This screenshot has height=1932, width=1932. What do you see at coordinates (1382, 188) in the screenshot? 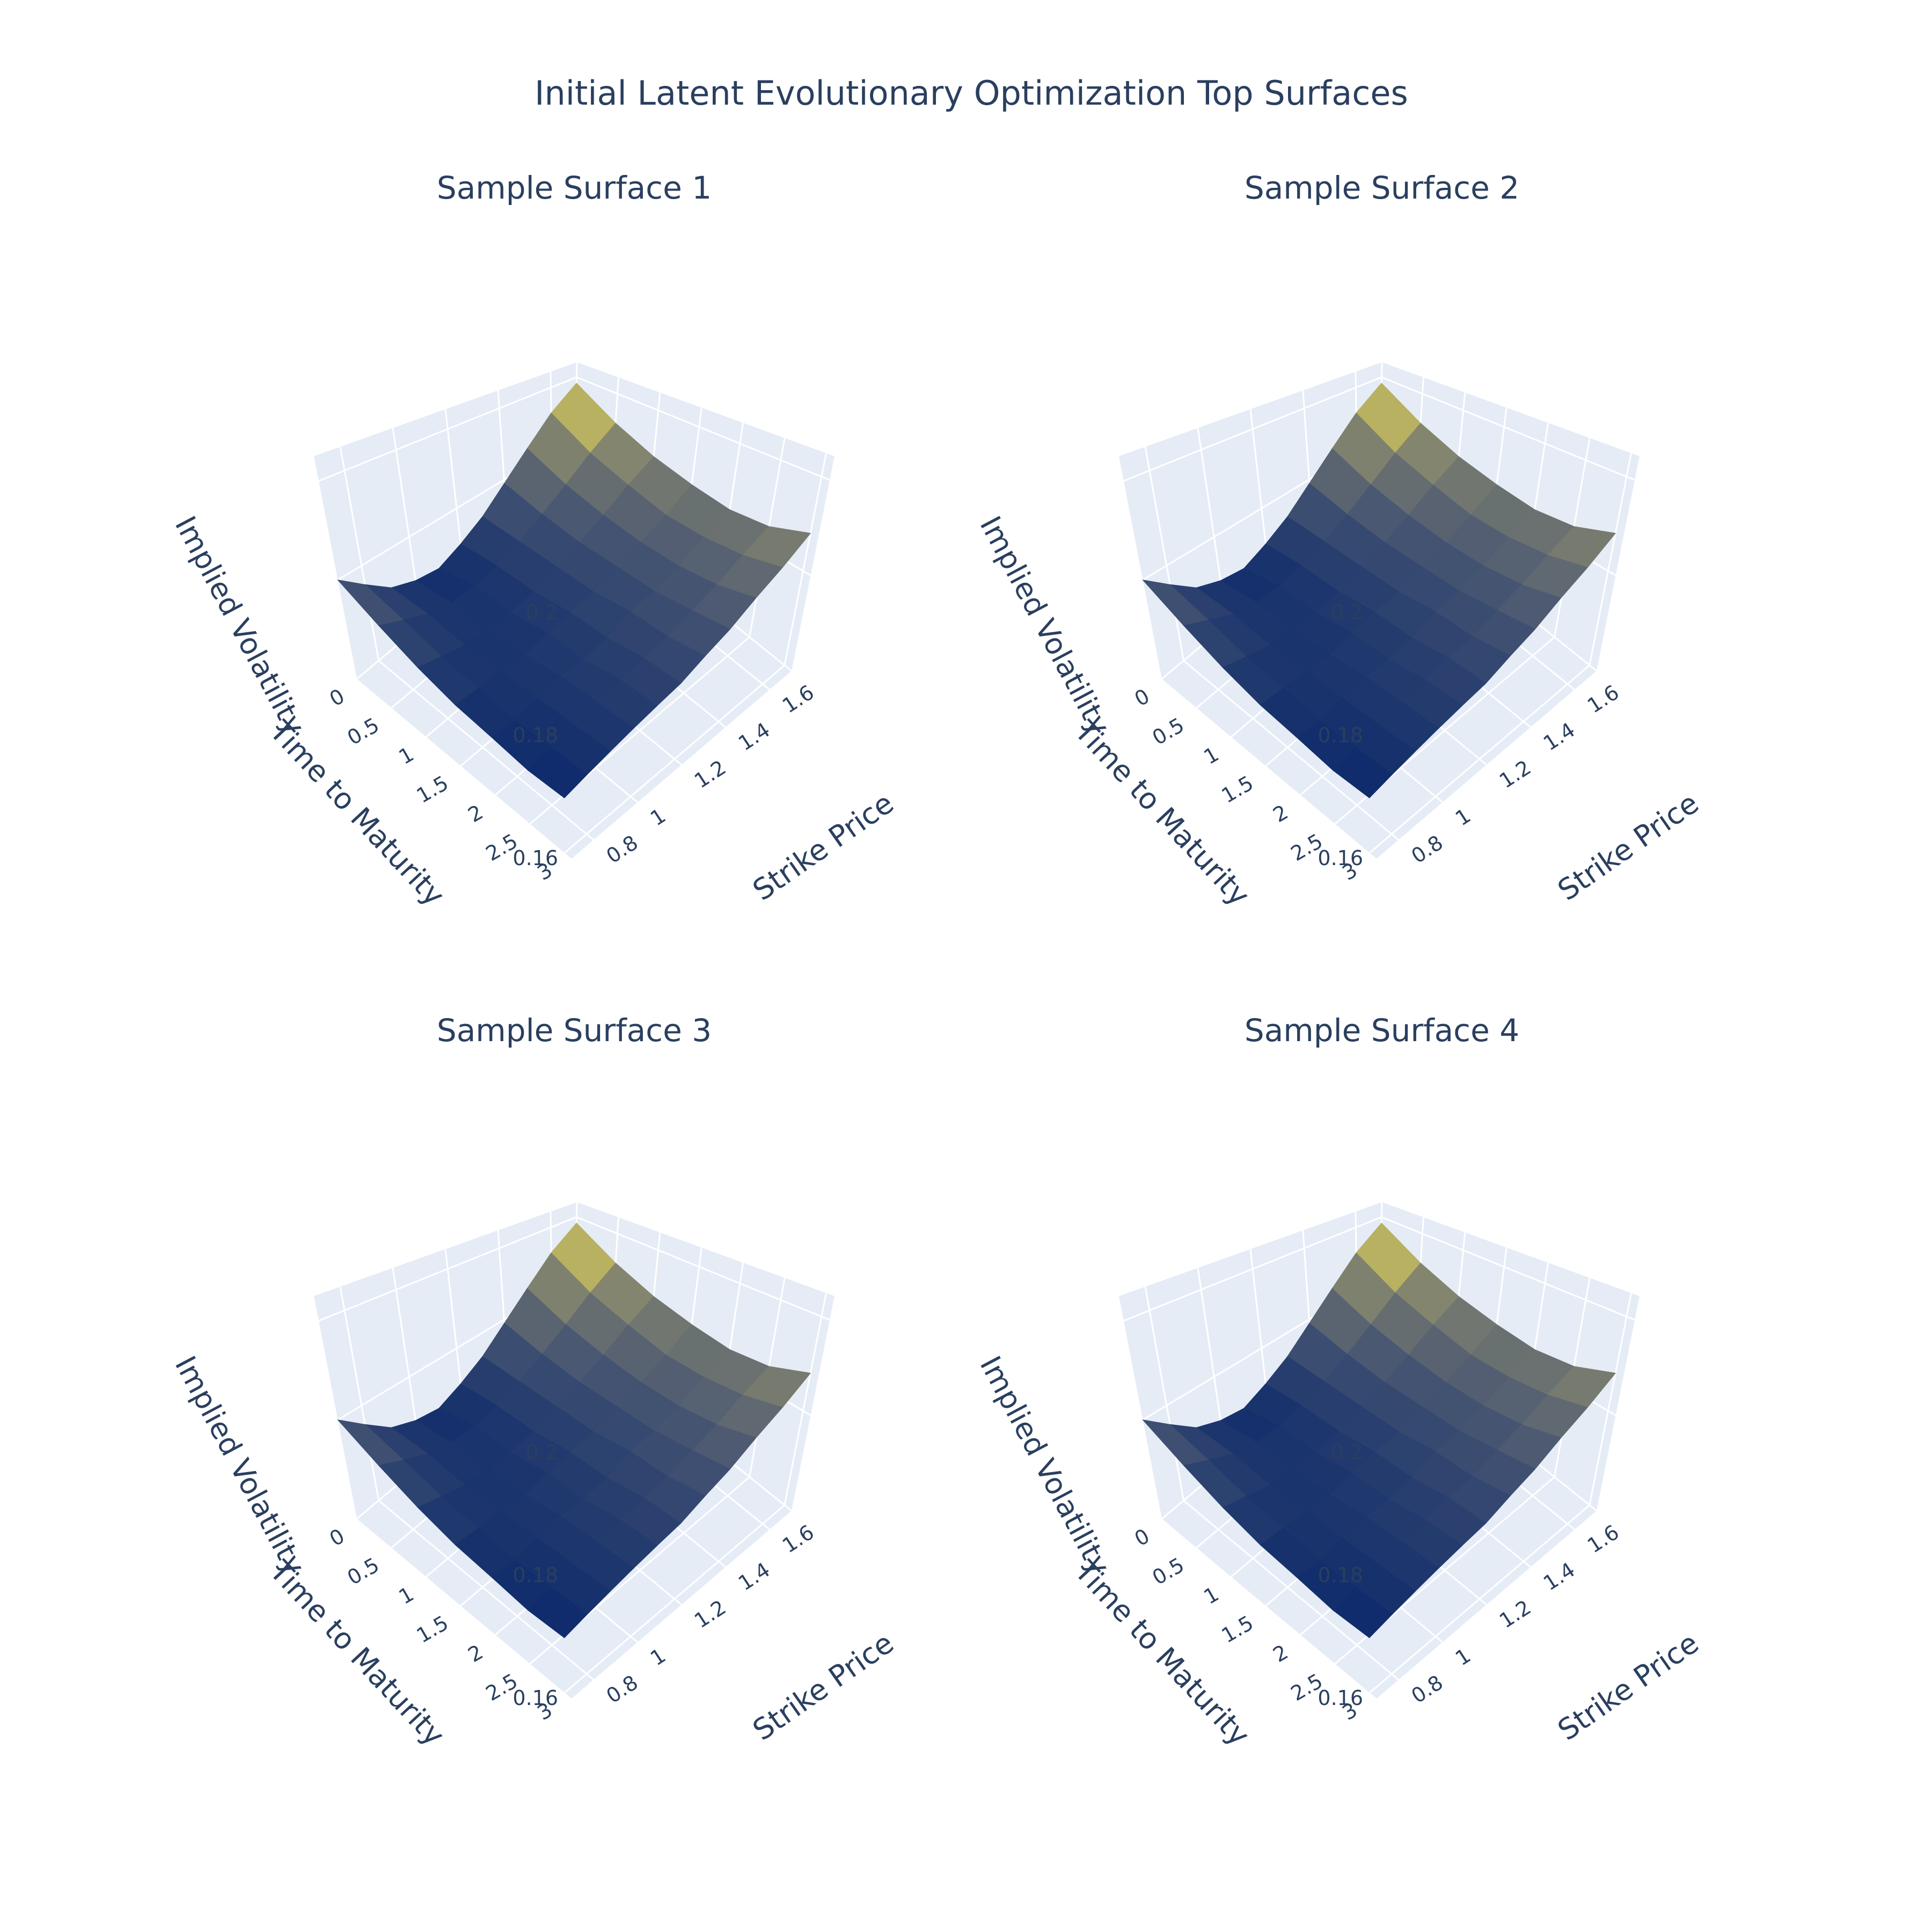
I see `subplot-title: Sample Surface 2` at bounding box center [1382, 188].